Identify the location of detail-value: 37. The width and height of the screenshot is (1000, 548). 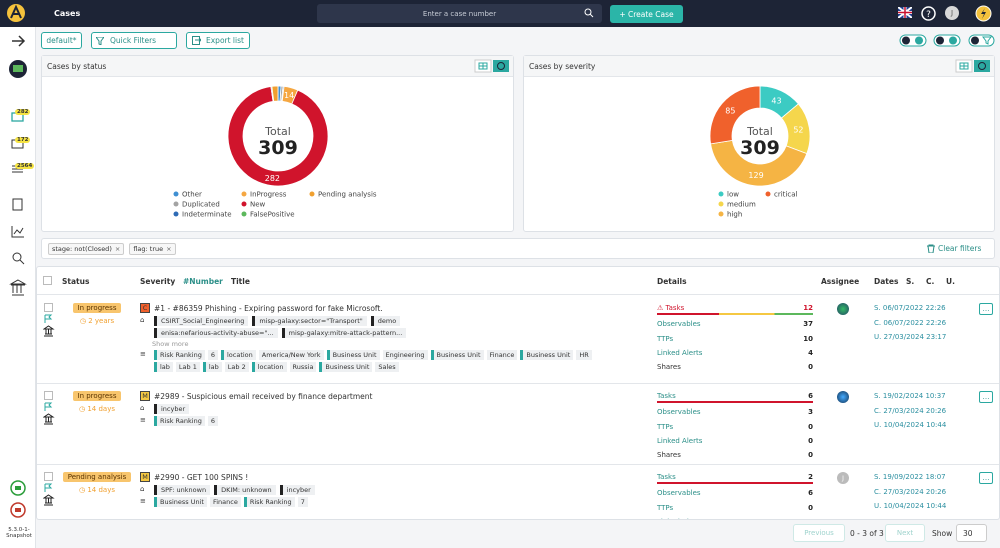
(808, 324).